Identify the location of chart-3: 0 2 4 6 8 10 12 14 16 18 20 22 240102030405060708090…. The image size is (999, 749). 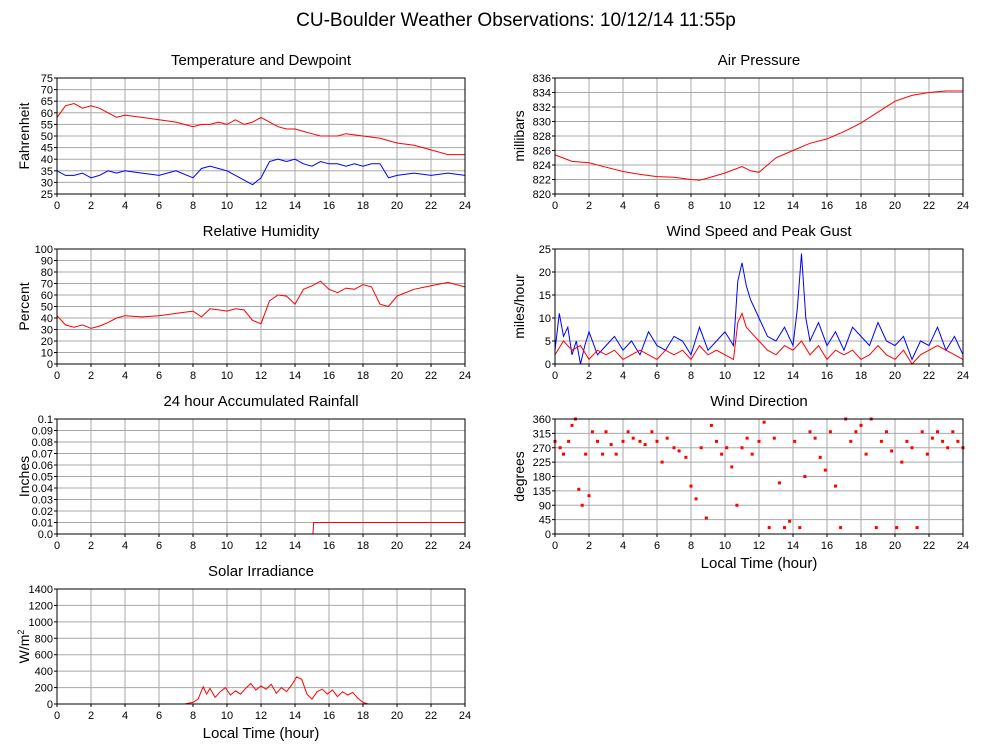
(243, 302).